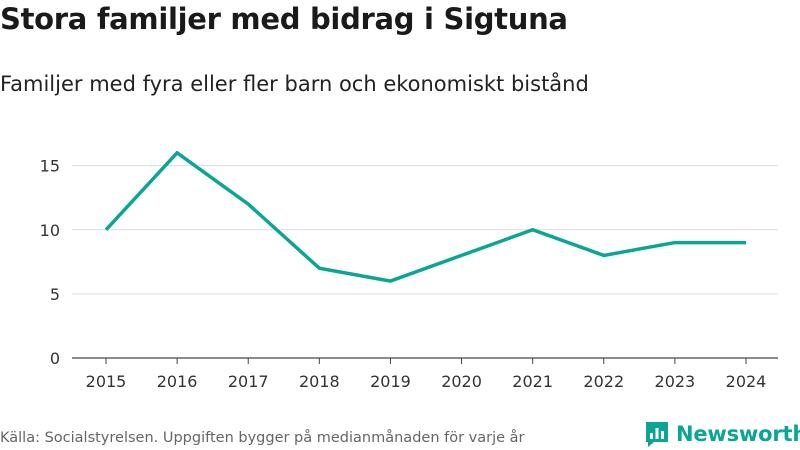 Image resolution: width=800 pixels, height=450 pixels. I want to click on x-tick-label: 2022, so click(603, 381).